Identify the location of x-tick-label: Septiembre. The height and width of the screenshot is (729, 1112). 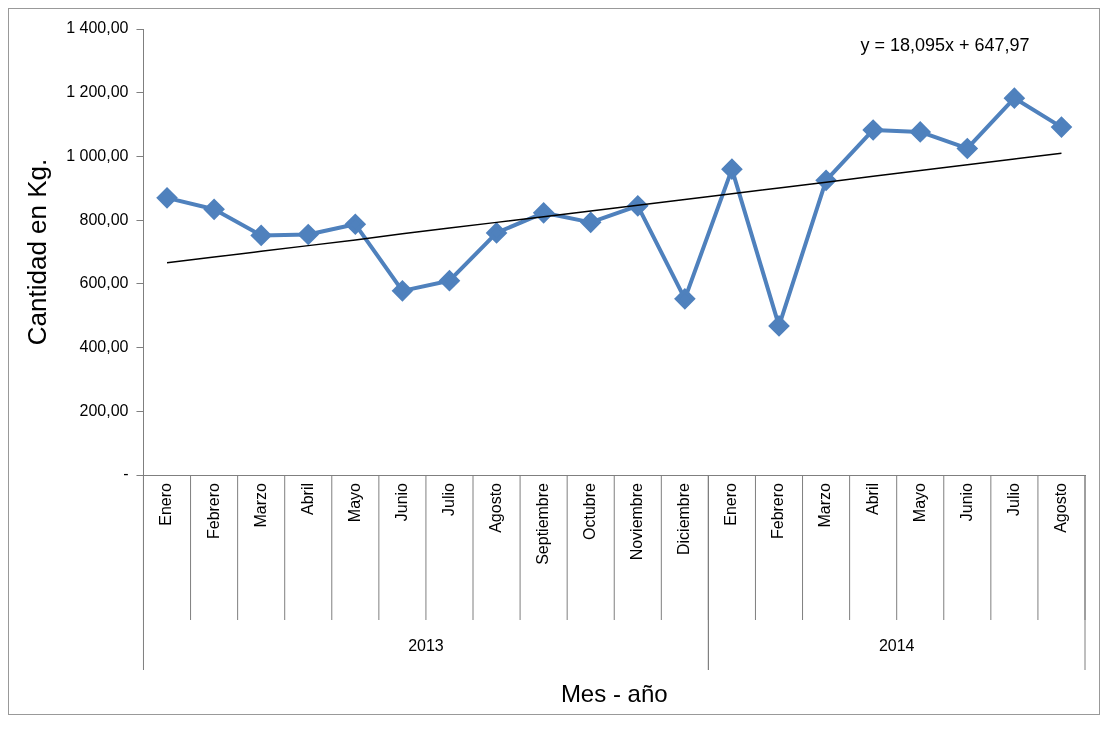
(543, 523).